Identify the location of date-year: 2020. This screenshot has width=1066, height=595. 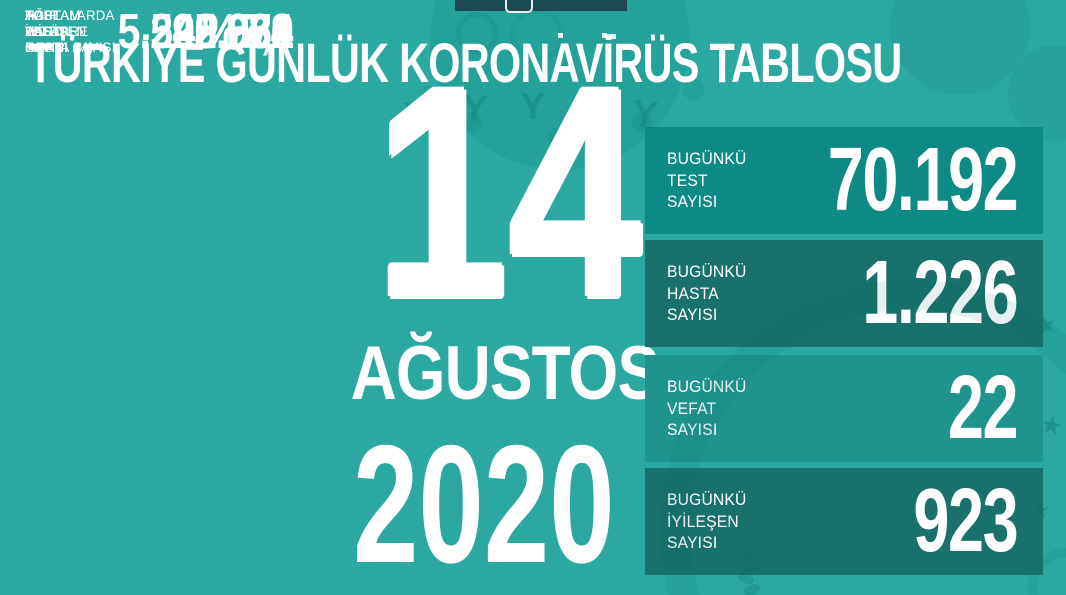
(484, 502).